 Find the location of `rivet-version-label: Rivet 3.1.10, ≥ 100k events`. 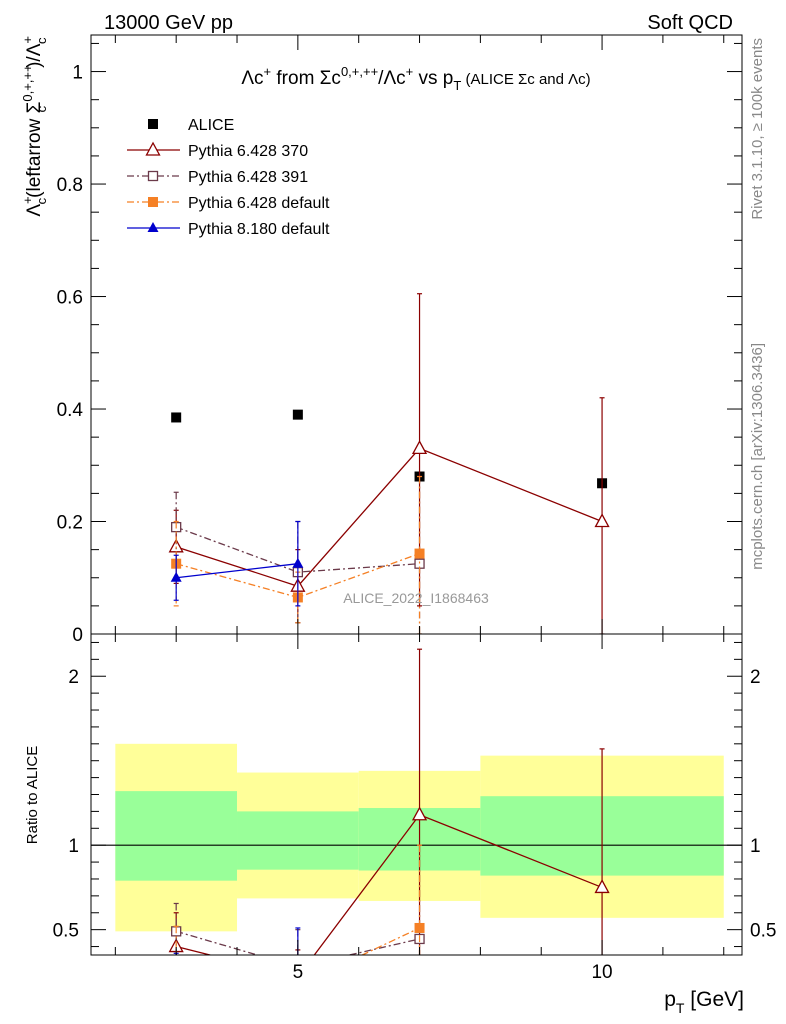

rivet-version-label: Rivet 3.1.10, ≥ 100k events is located at coordinates (757, 129).